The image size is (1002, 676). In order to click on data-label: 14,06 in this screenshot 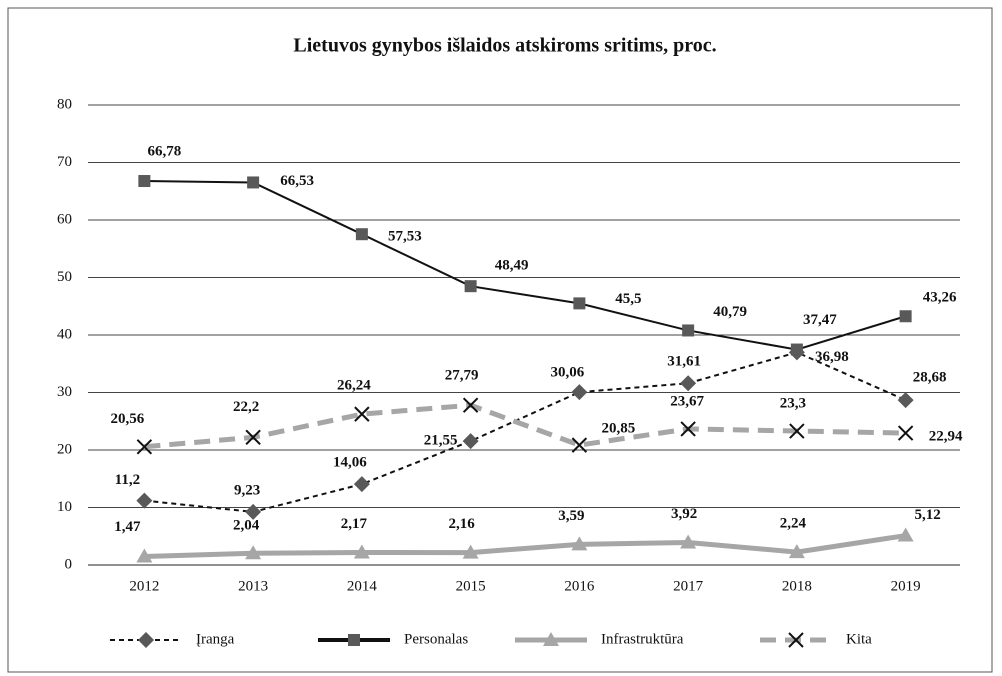, I will do `click(350, 463)`.